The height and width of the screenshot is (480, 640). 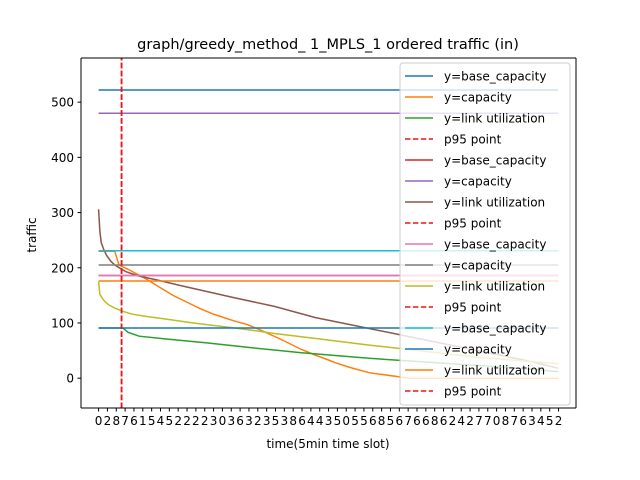 I want to click on legend-label-2: y=link utilization, so click(x=494, y=119).